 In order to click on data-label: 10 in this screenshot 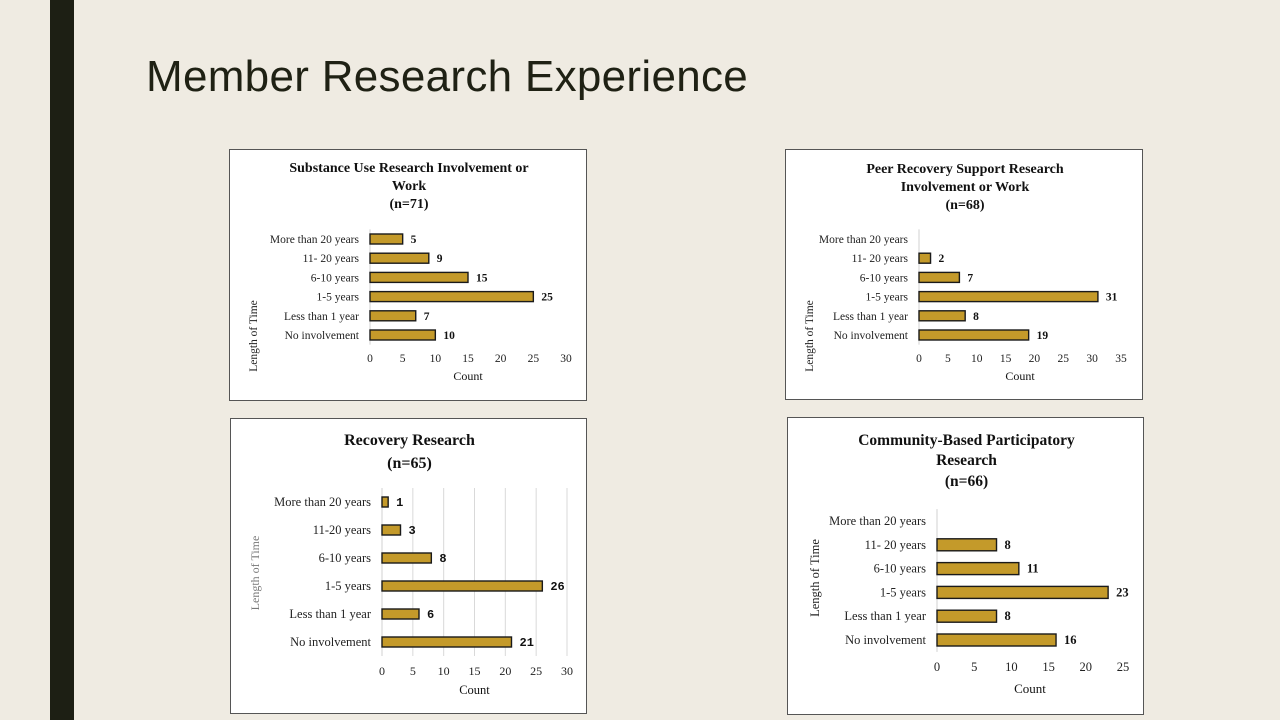, I will do `click(449, 336)`.